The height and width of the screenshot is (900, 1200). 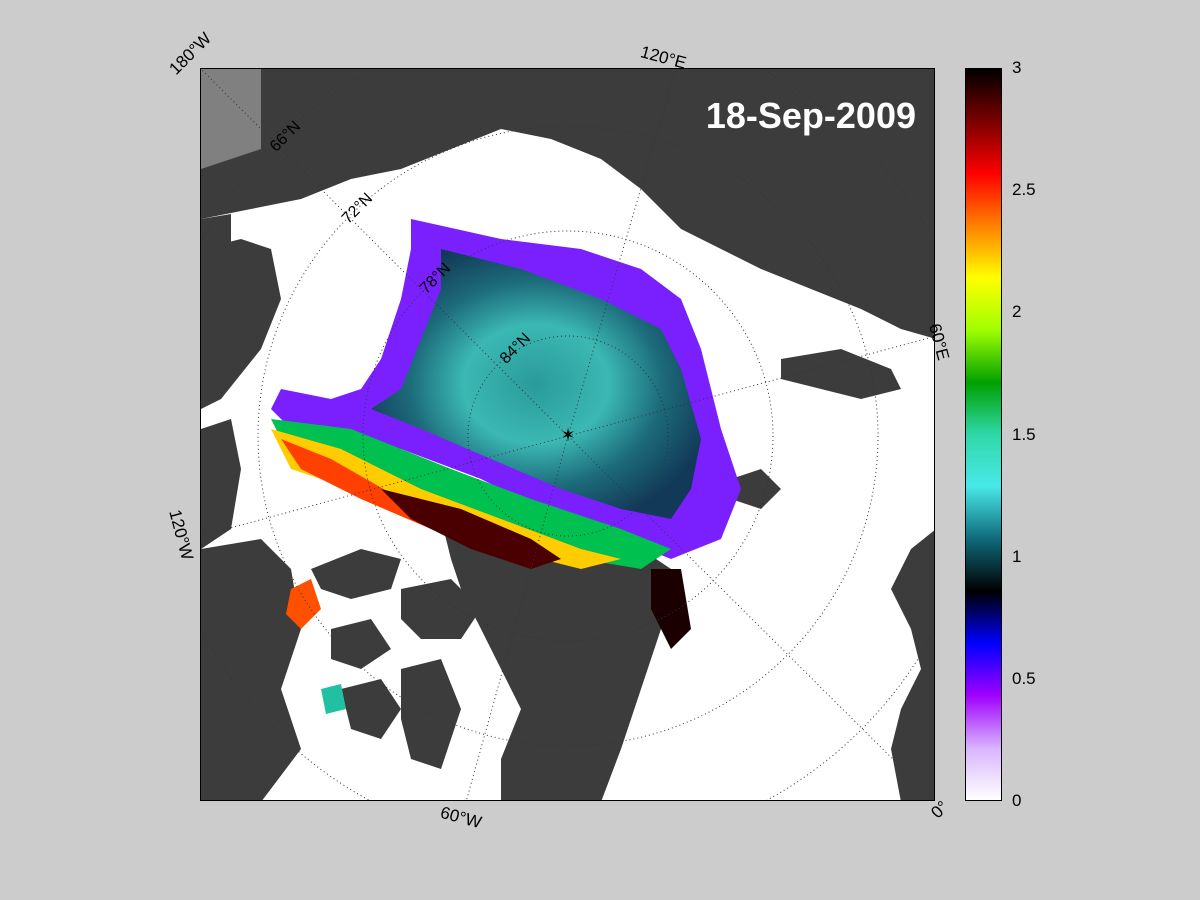 I want to click on colorbar-tick-0-5: 0.5, so click(x=1024, y=678).